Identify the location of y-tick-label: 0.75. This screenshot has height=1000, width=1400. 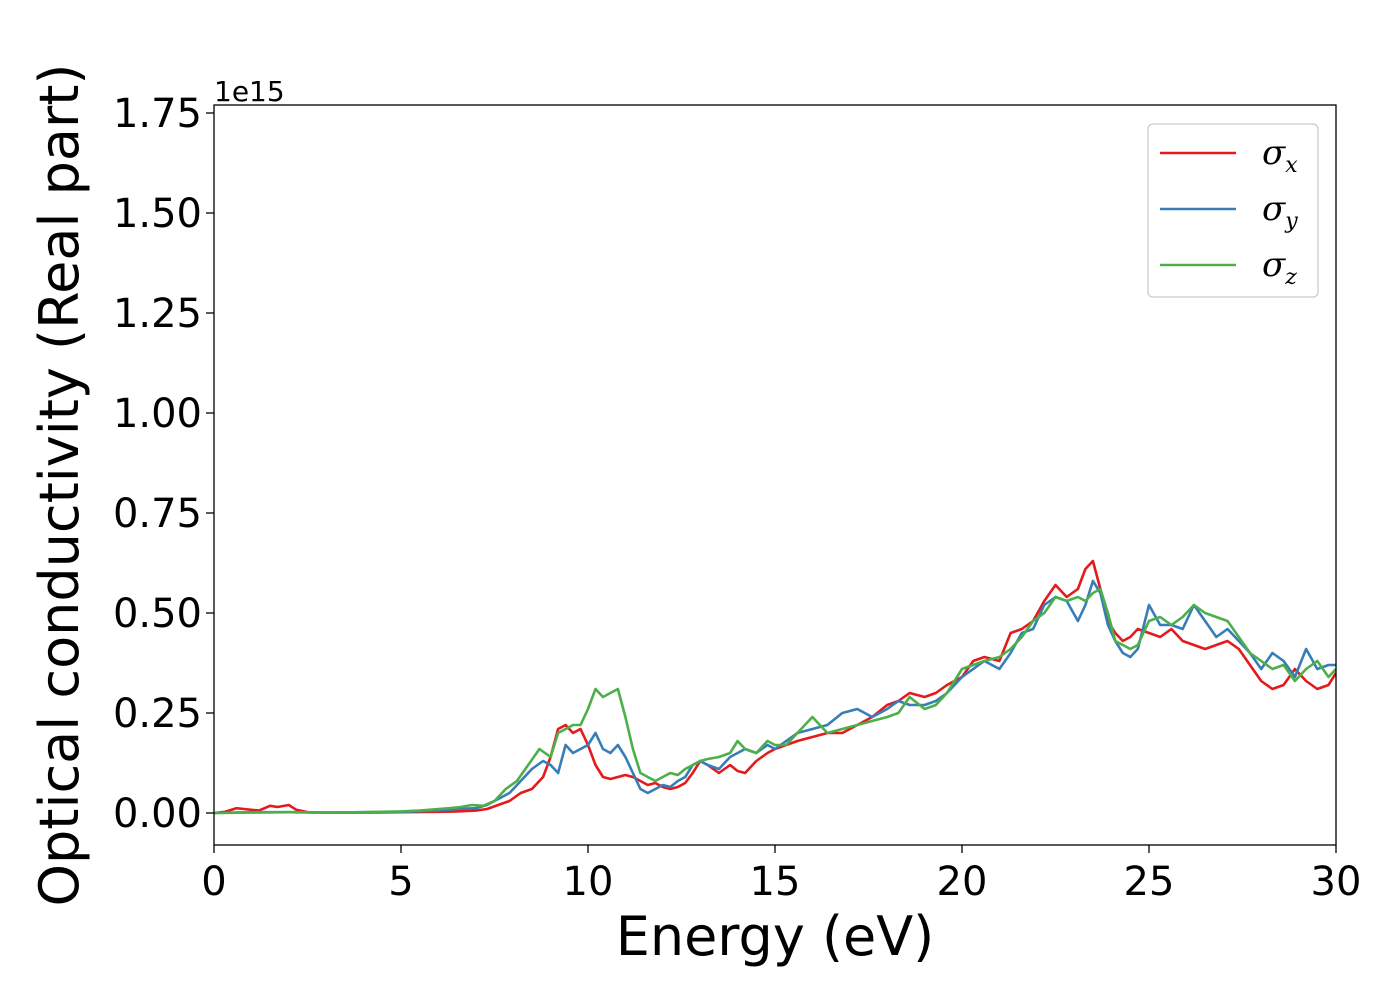
(157, 514).